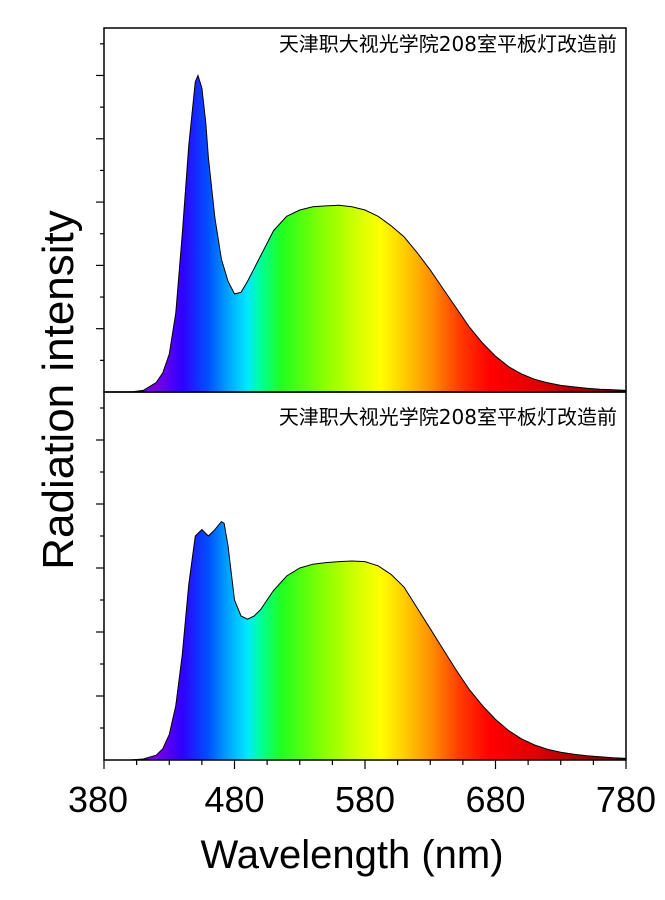 The image size is (665, 900). What do you see at coordinates (448, 417) in the screenshot?
I see `bottom-panel-title: 天津职大视光学院208室平板灯改造前` at bounding box center [448, 417].